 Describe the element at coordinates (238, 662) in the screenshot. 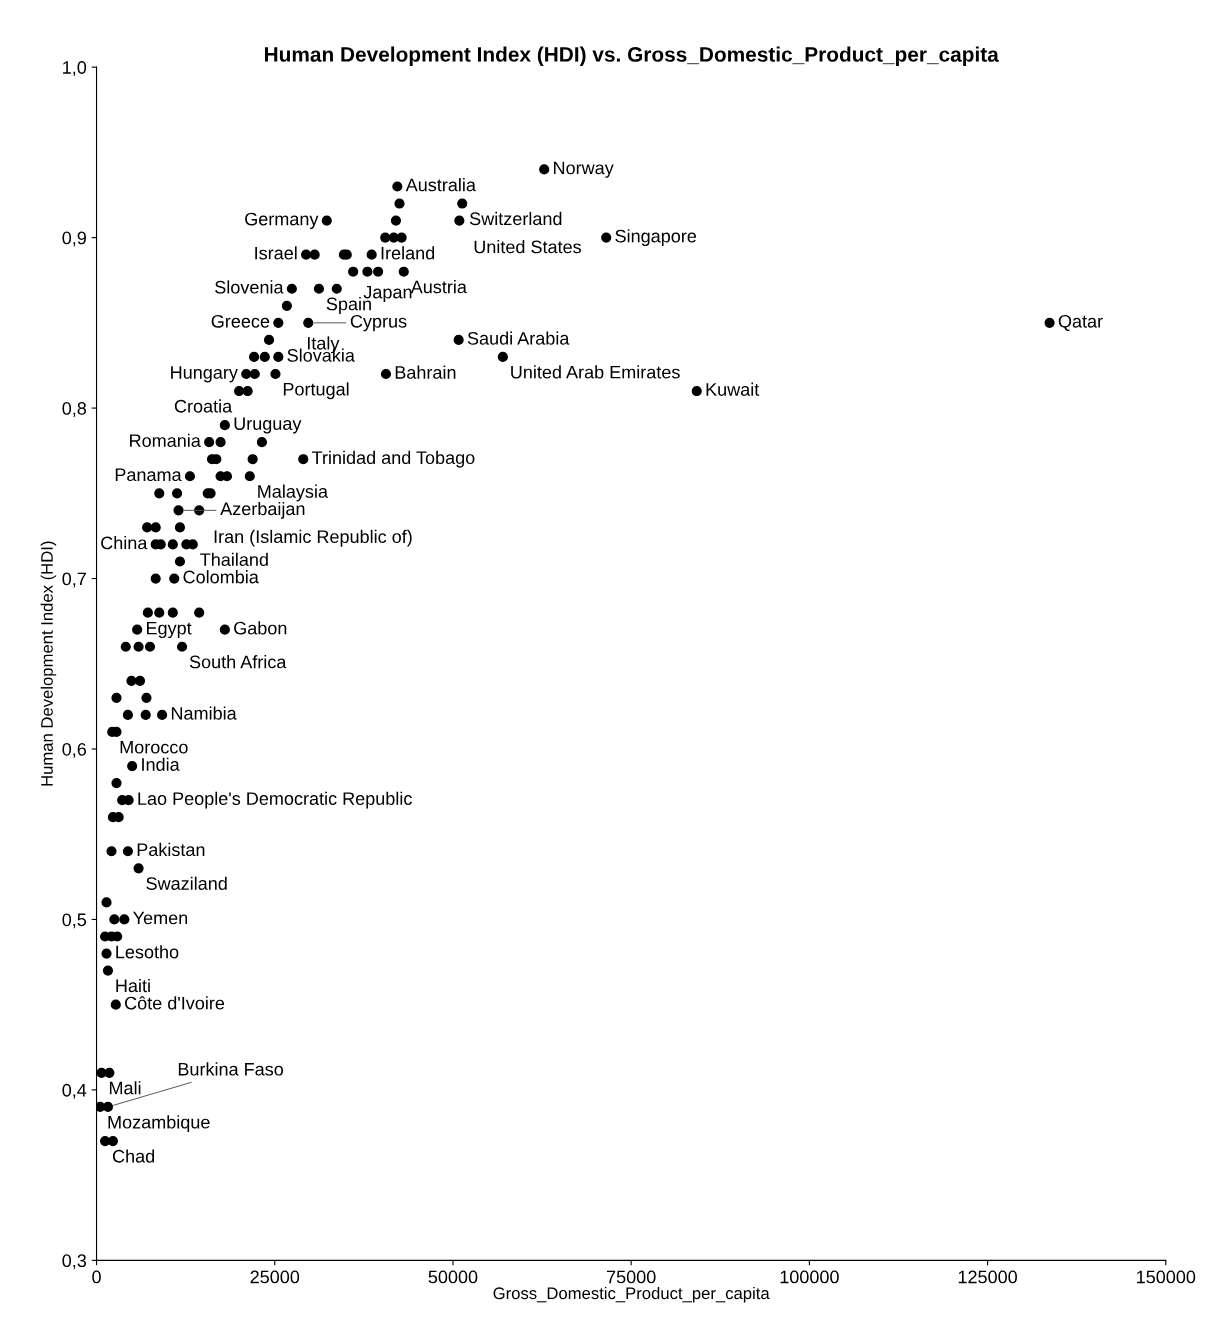

I see `annotation: South Africa` at that location.